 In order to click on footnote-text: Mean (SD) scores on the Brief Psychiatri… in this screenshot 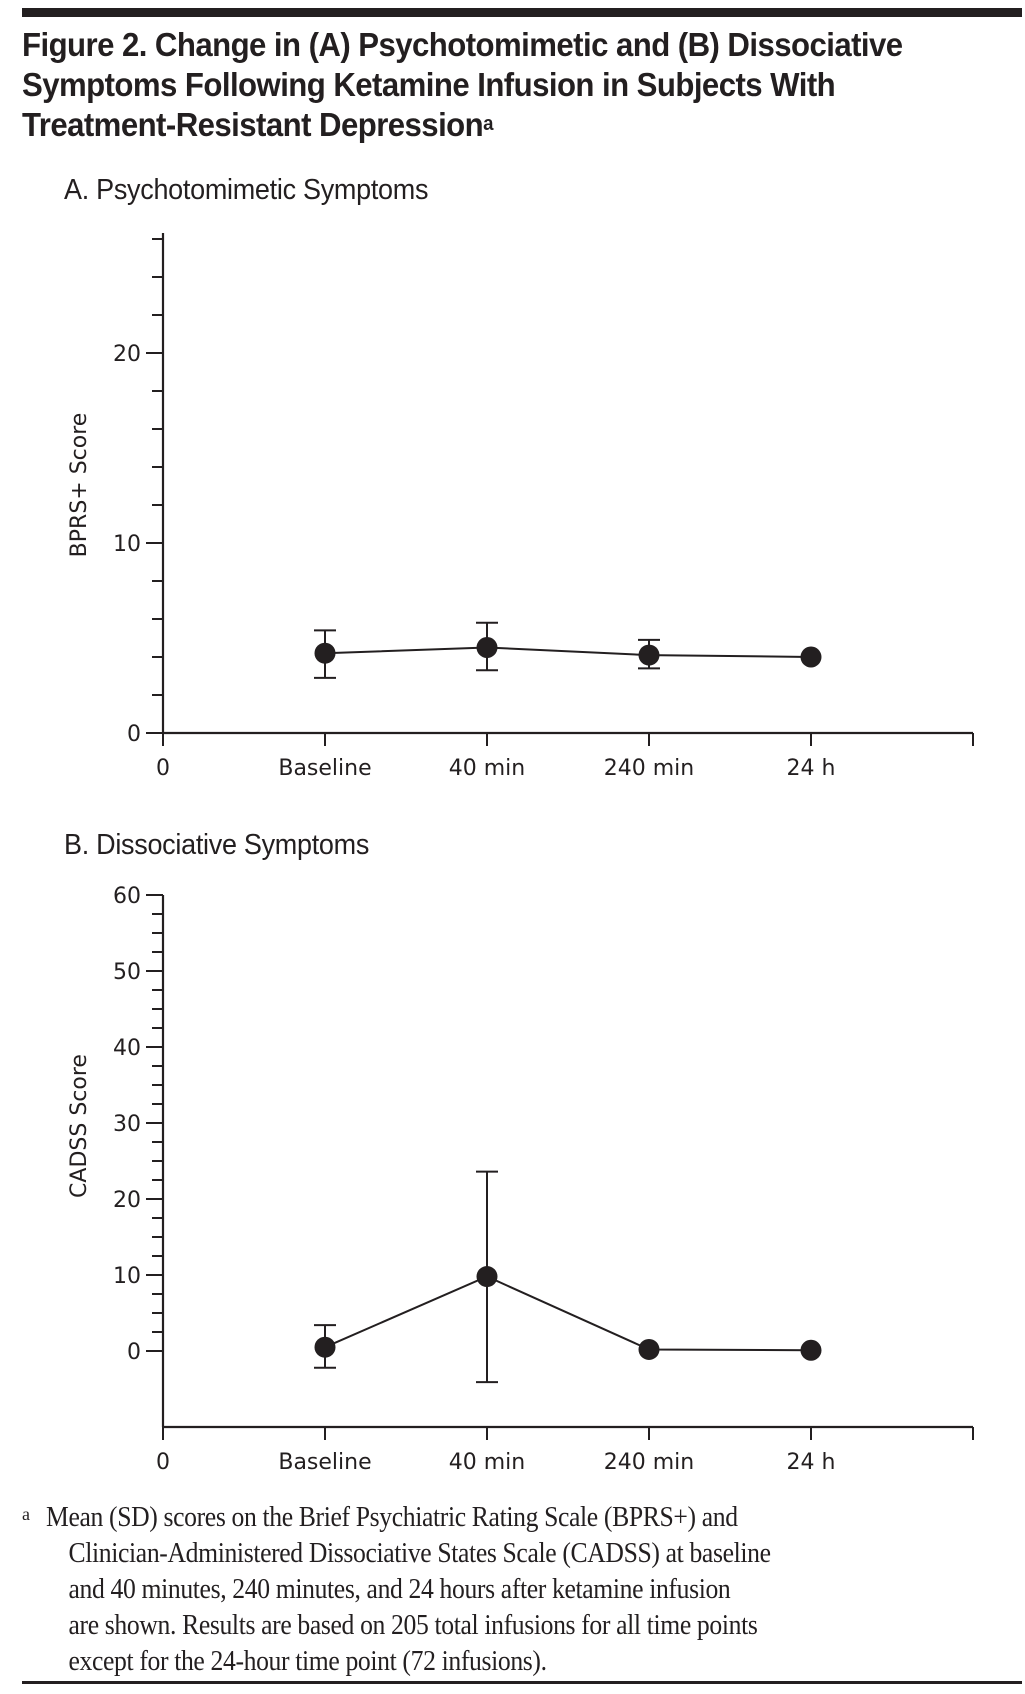, I will do `click(517, 1590)`.